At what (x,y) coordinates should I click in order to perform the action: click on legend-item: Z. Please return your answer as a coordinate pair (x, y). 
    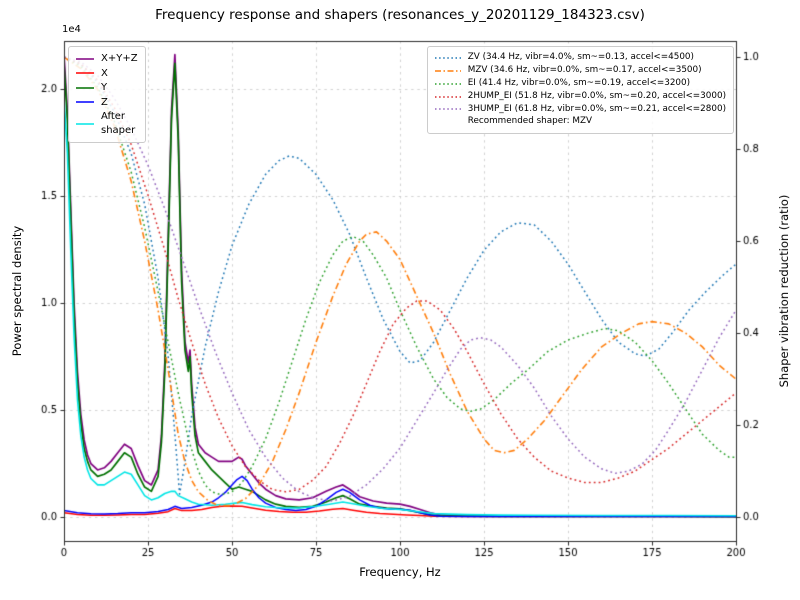
    Looking at the image, I should click on (106, 103).